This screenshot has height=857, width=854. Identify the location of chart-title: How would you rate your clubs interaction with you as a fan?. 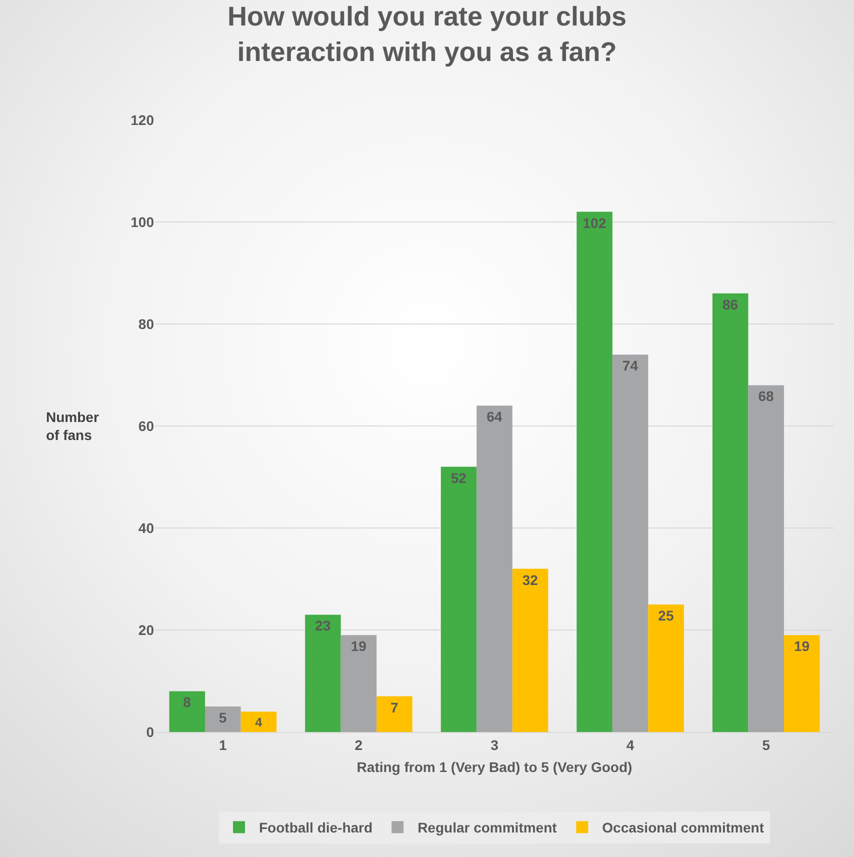
(427, 34).